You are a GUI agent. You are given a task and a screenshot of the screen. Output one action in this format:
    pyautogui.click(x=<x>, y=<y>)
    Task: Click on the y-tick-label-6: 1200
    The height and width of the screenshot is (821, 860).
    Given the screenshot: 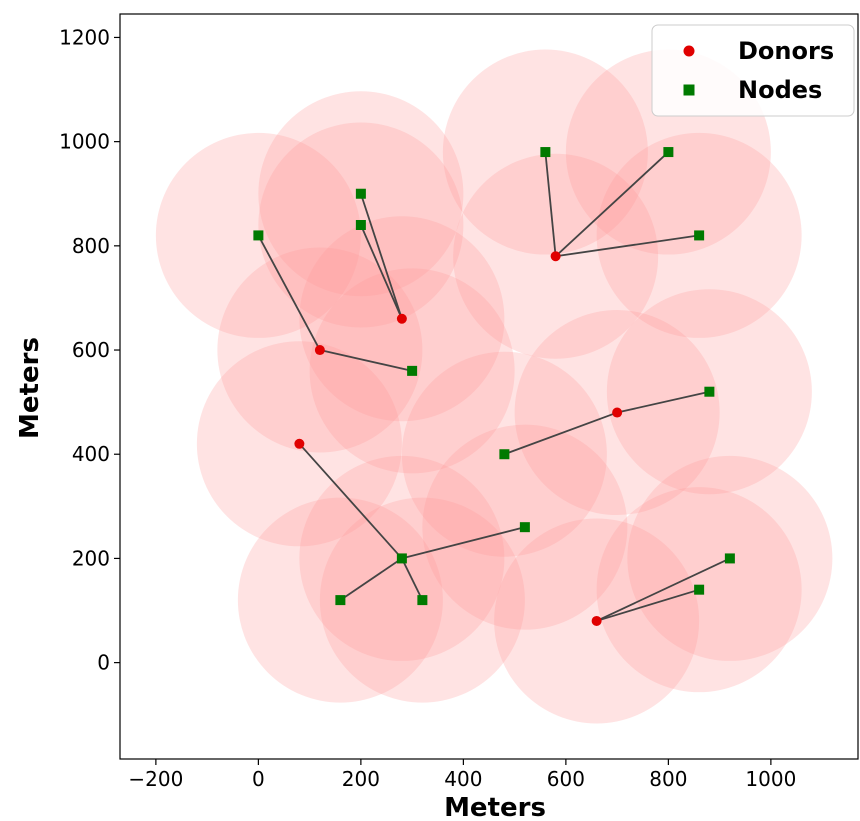 What is the action you would take?
    pyautogui.click(x=84, y=37)
    